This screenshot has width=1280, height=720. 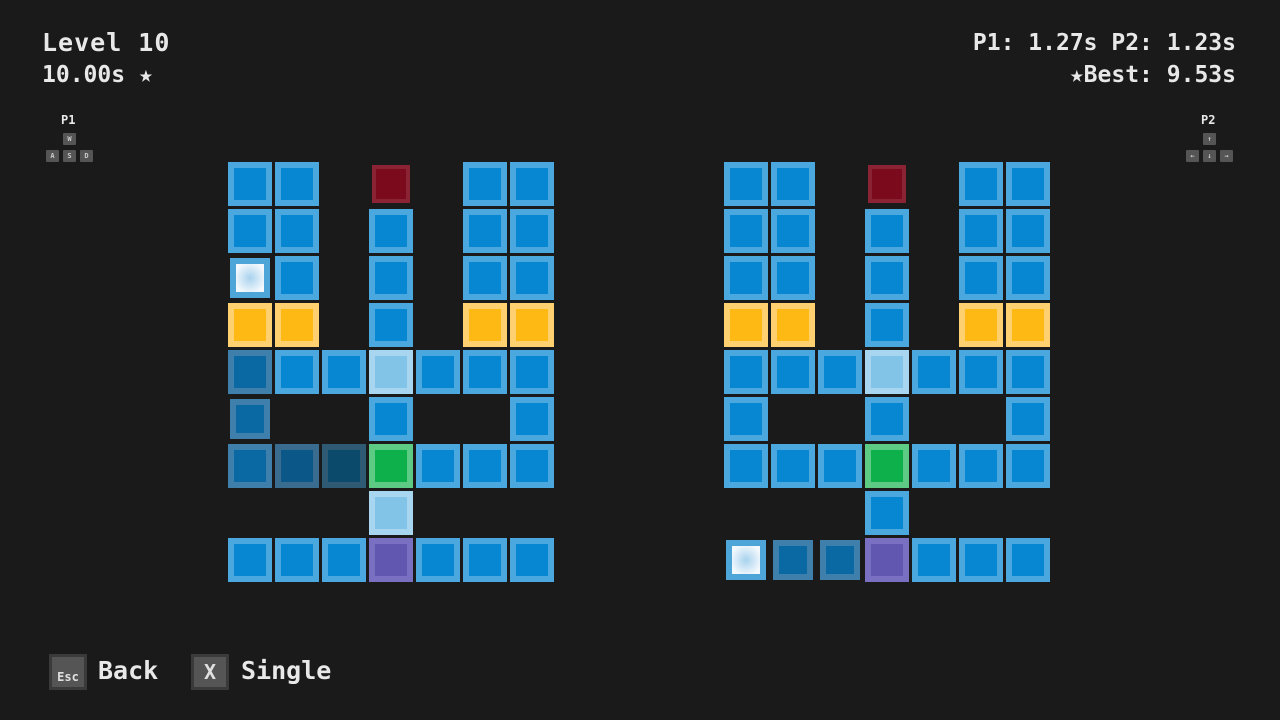 I want to click on best-time-value: Best: 9.53s, so click(x=1159, y=75).